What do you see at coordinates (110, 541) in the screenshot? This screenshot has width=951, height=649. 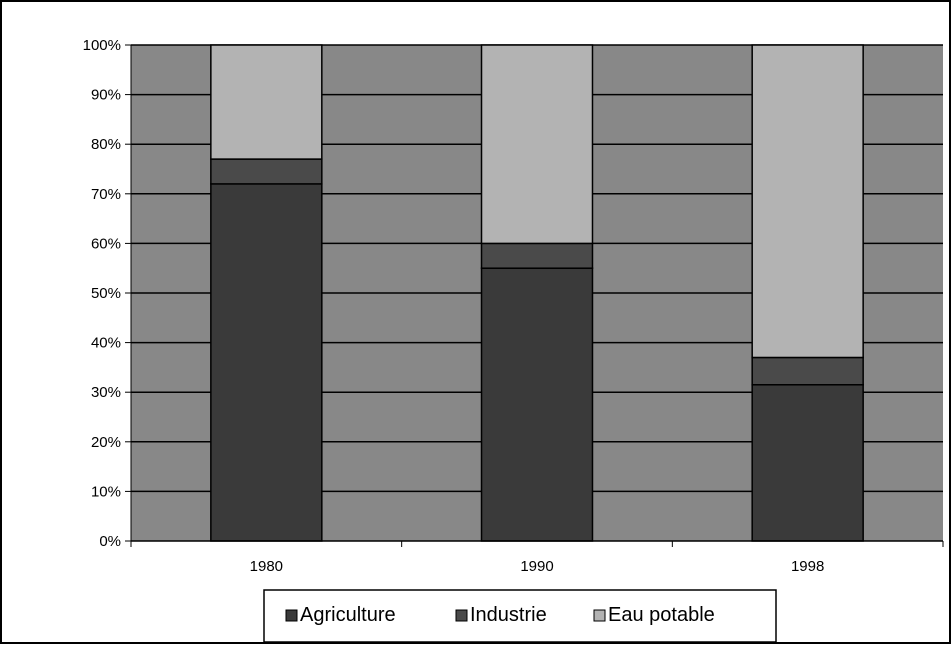 I see `y-tick-label: 0%` at bounding box center [110, 541].